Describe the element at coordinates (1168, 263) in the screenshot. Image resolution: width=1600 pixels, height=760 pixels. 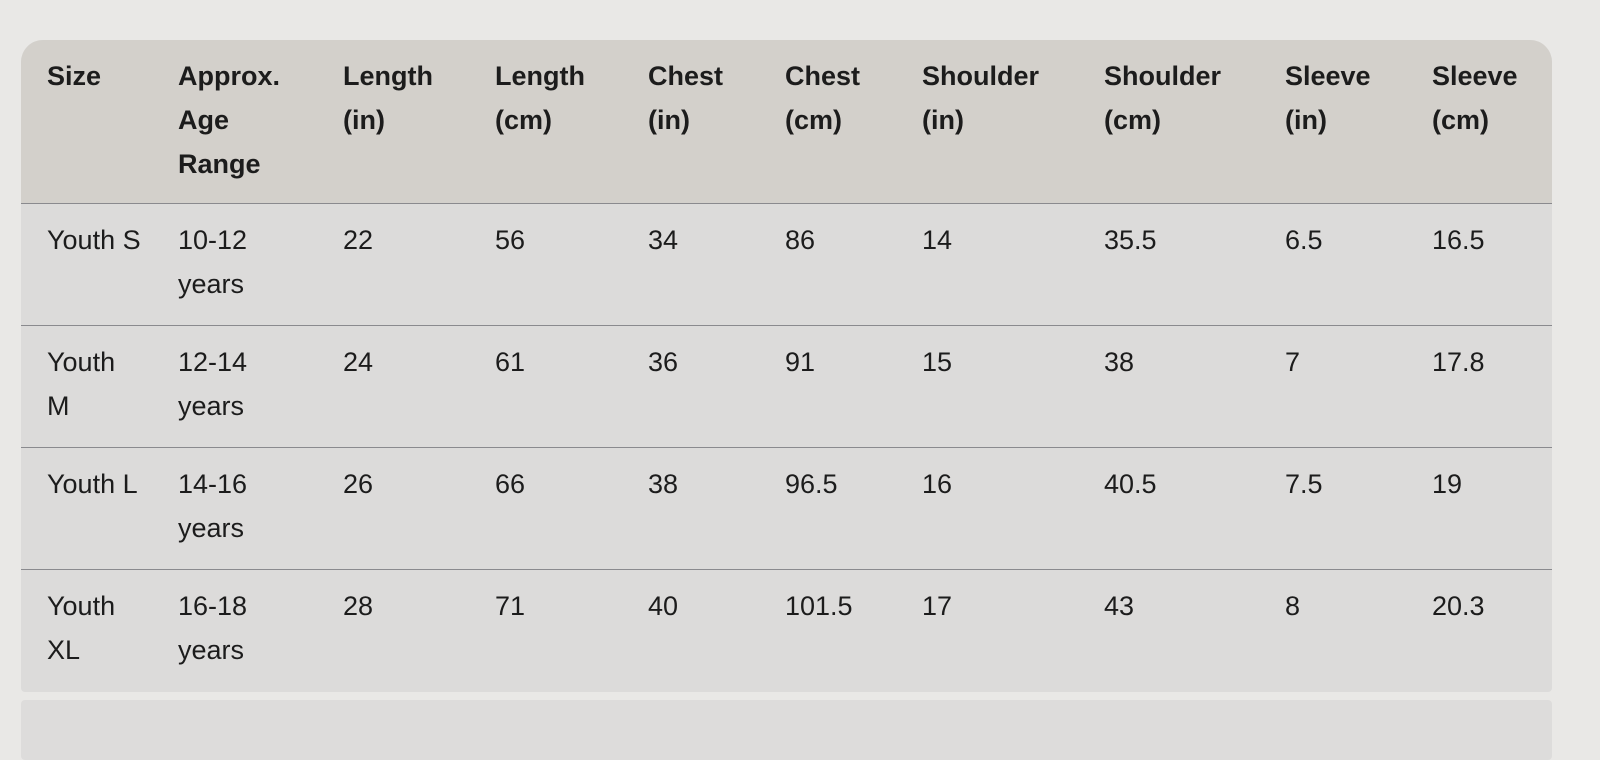
I see `table-cell: 35.5` at that location.